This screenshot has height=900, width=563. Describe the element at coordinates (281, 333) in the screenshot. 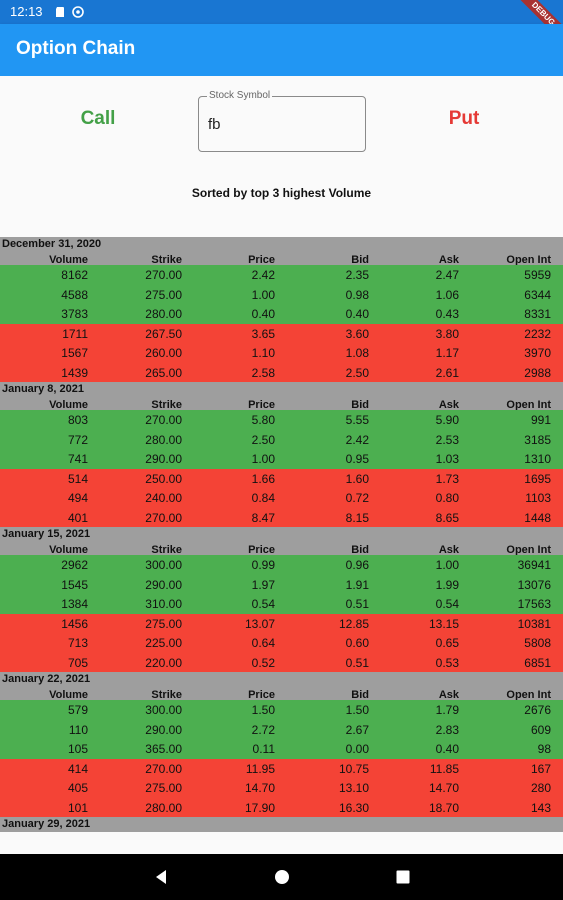

I see `put-option-row: 1711 267.50 3.65 3.60 3.80 2232` at that location.